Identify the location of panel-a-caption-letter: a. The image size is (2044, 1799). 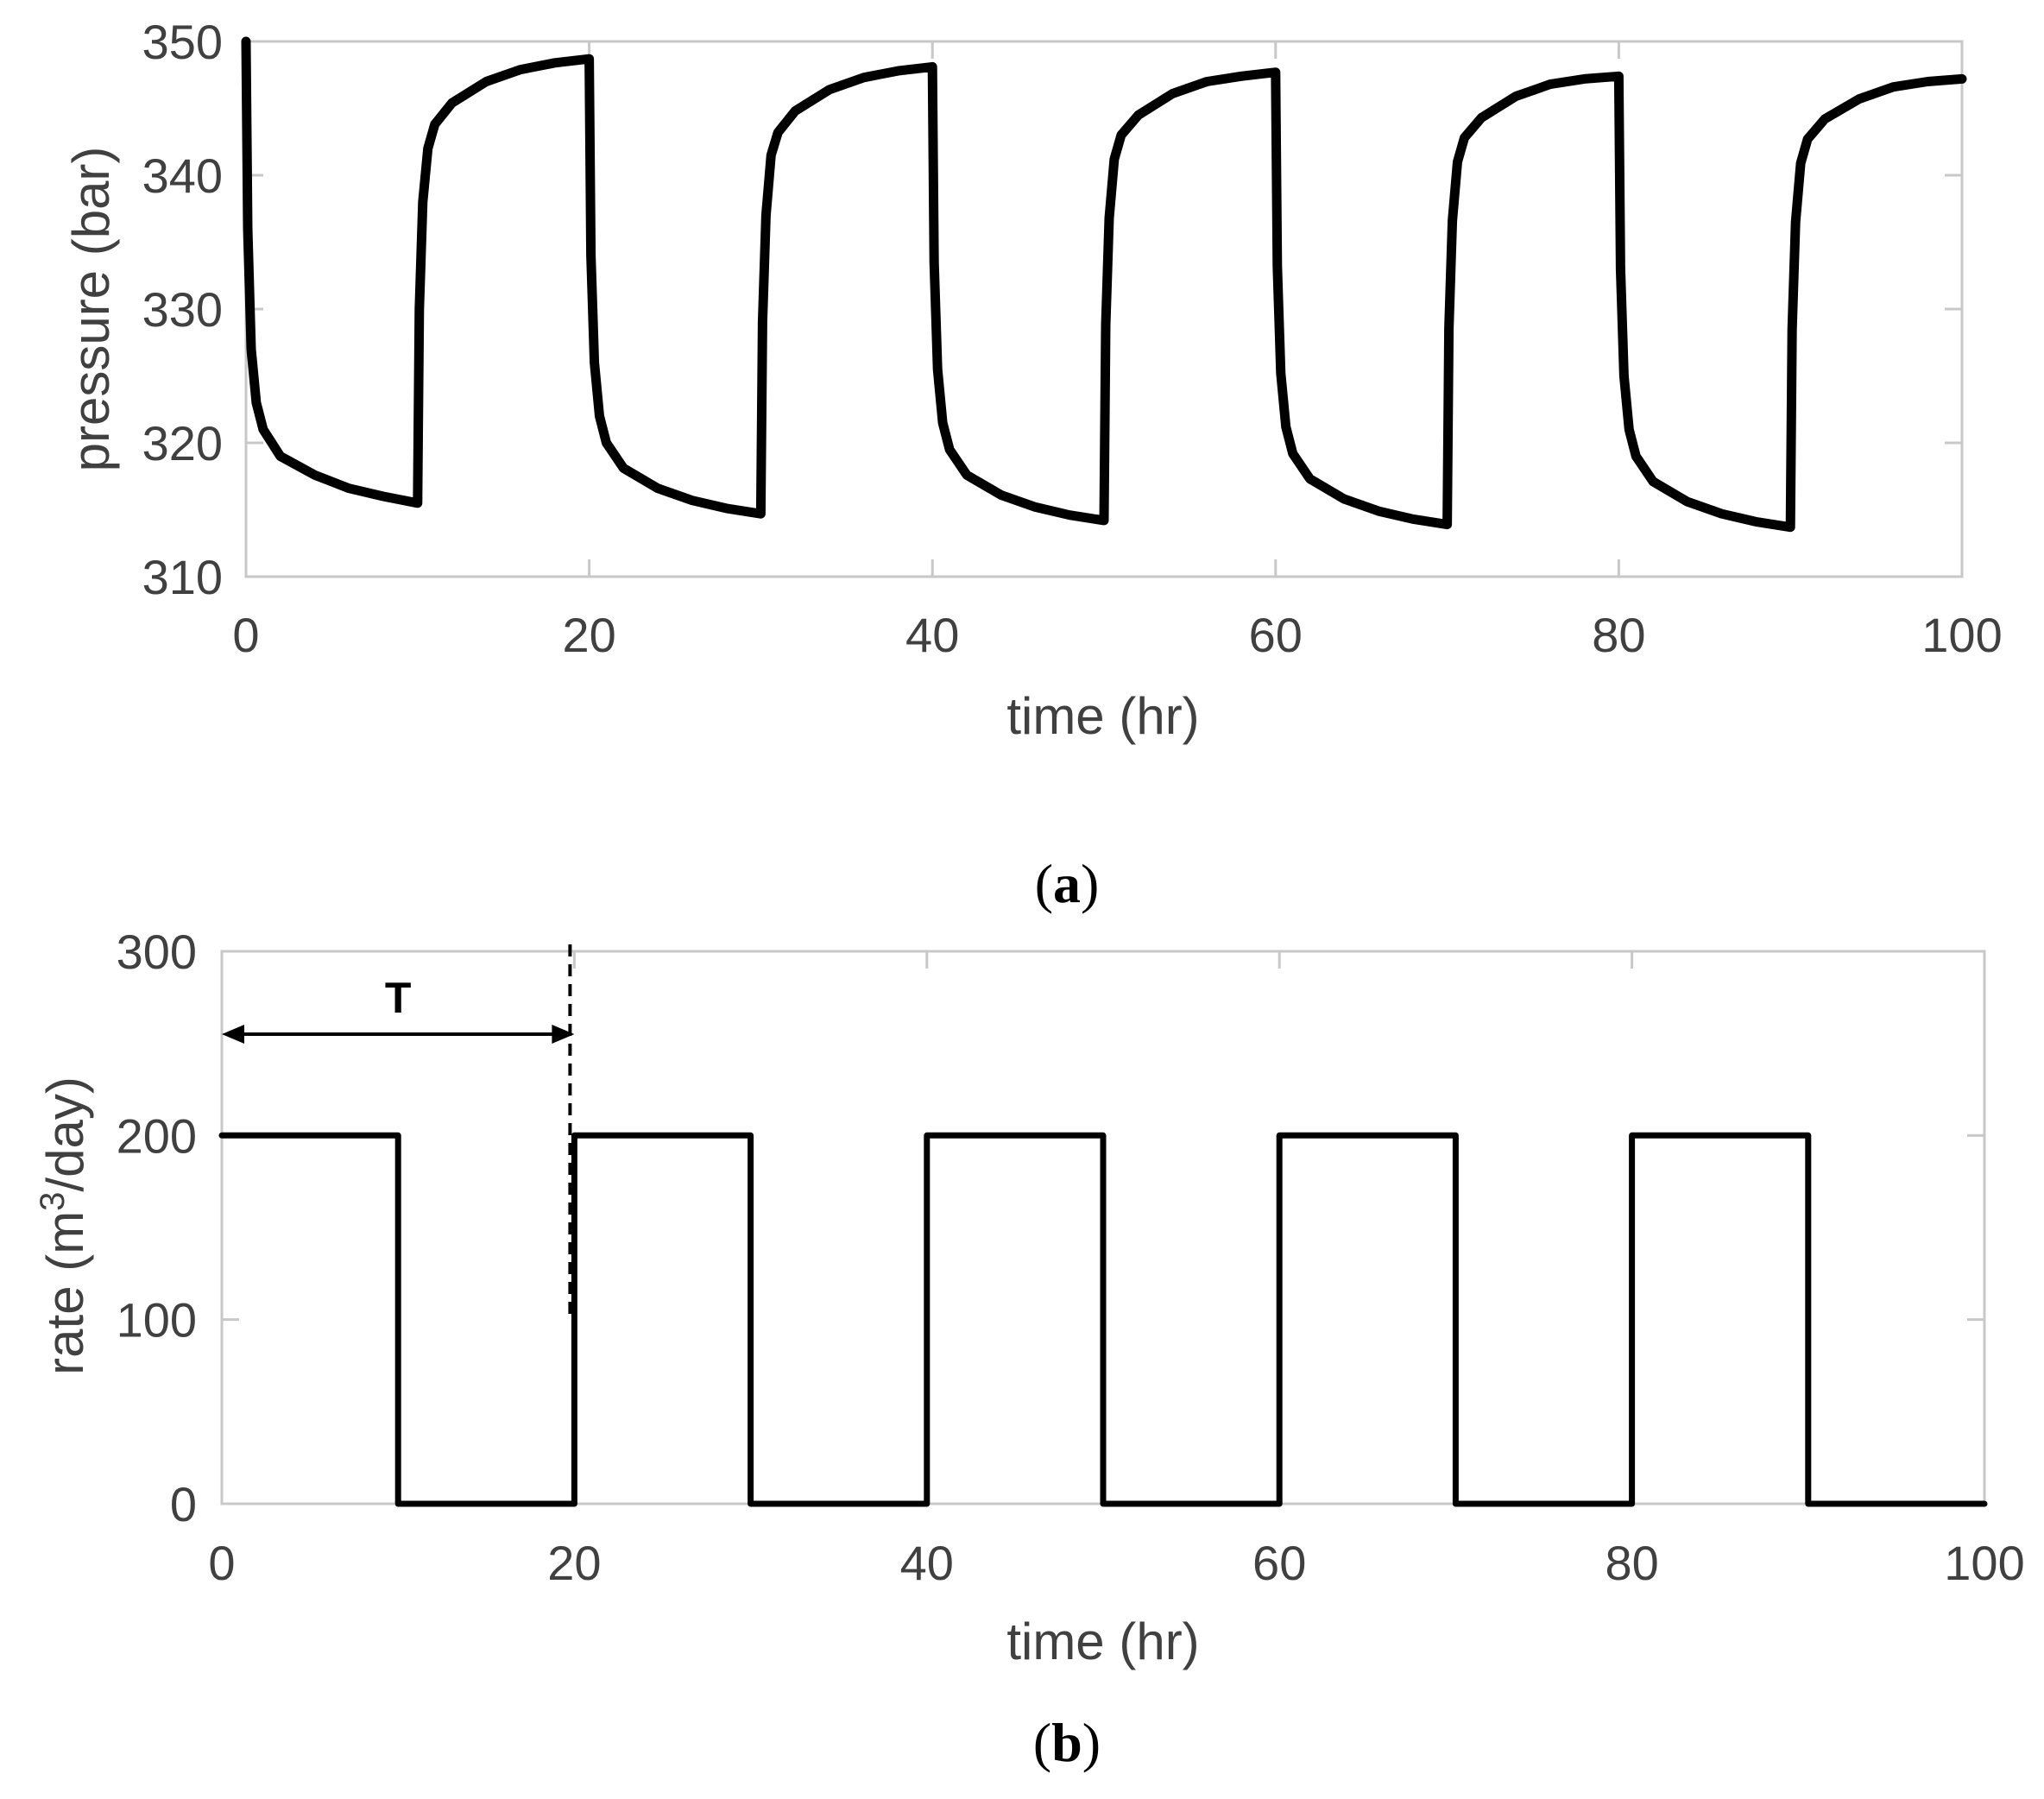
(1067, 884).